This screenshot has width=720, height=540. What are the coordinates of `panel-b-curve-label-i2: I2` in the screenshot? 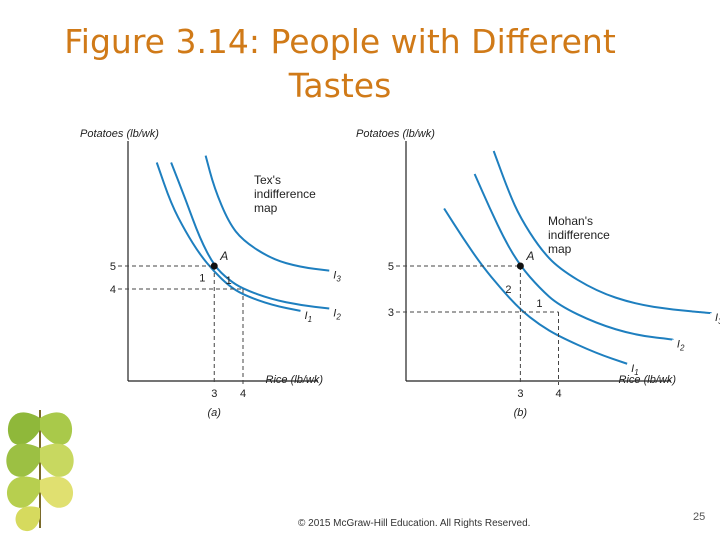 It's located at (681, 346).